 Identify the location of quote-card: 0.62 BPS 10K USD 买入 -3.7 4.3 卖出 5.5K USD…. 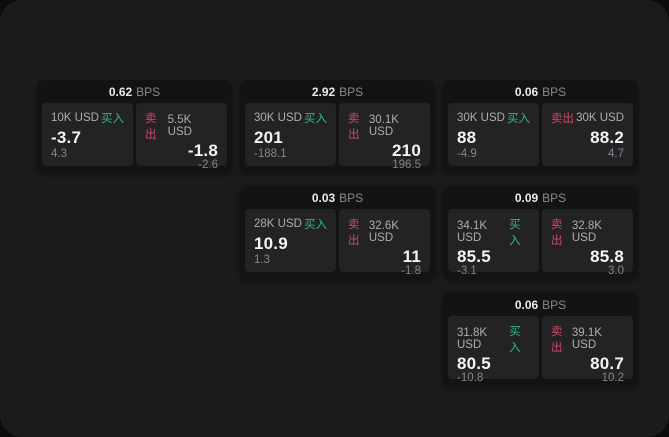
(134, 126).